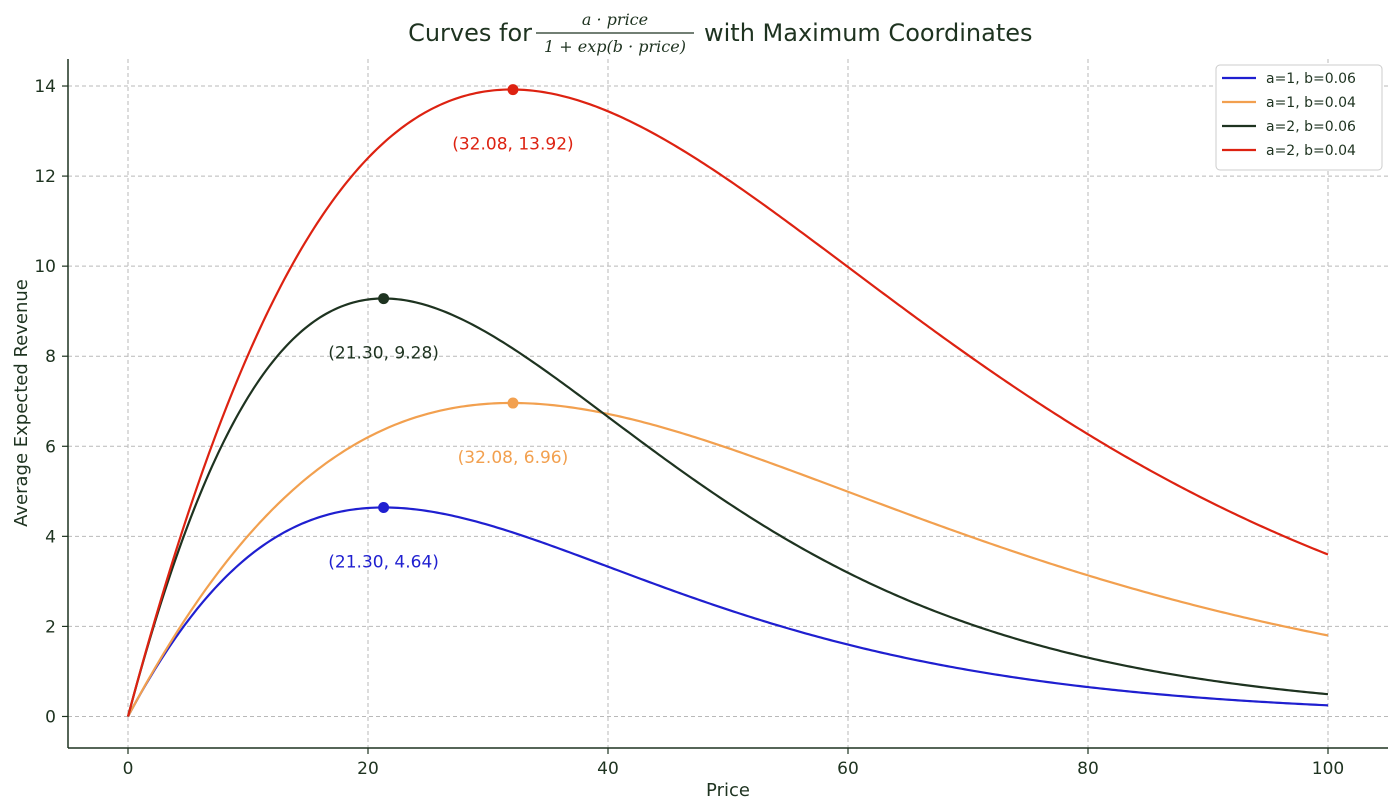 The height and width of the screenshot is (812, 1400). Describe the element at coordinates (1311, 79) in the screenshot. I see `legend-entry: a=1, b=0.06` at that location.